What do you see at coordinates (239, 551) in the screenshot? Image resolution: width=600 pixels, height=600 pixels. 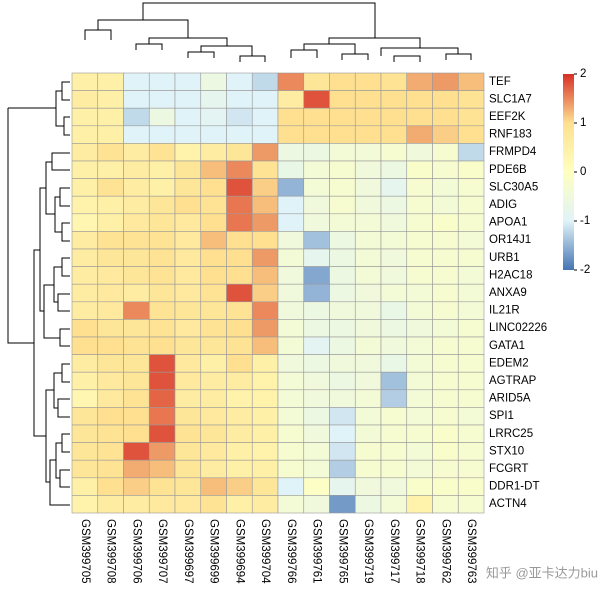 I see `column-label: GSM399694` at bounding box center [239, 551].